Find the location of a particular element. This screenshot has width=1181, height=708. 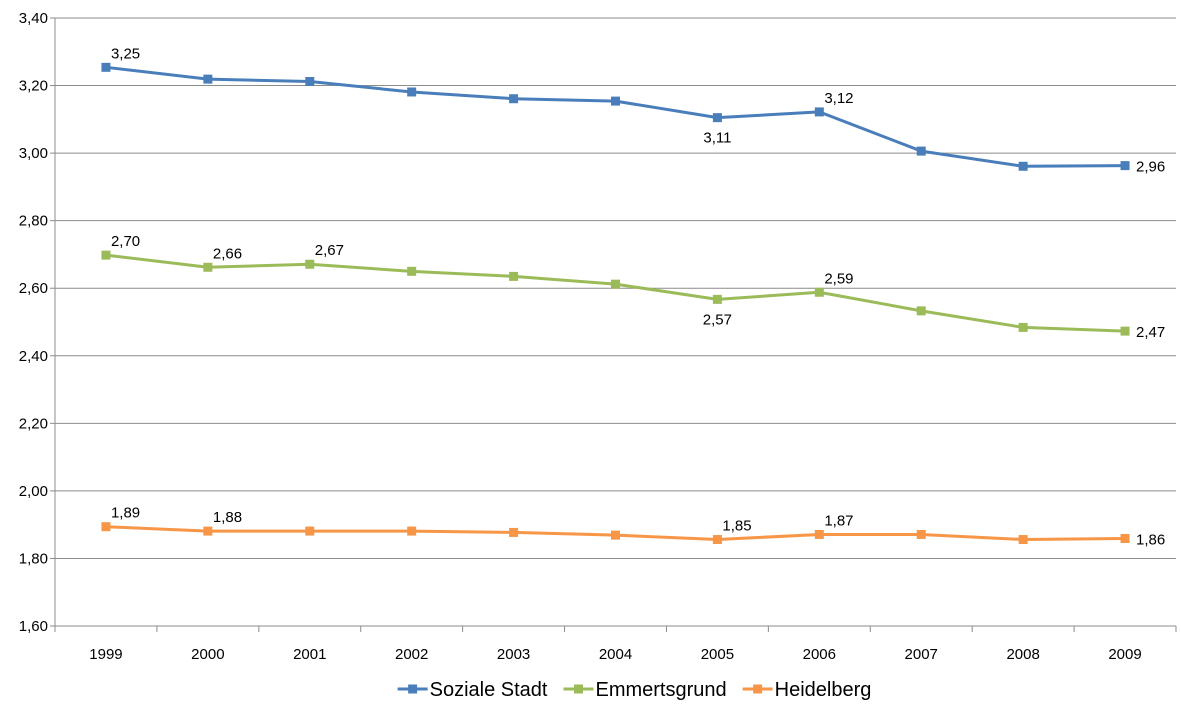

data-label: 3,11 is located at coordinates (717, 138).